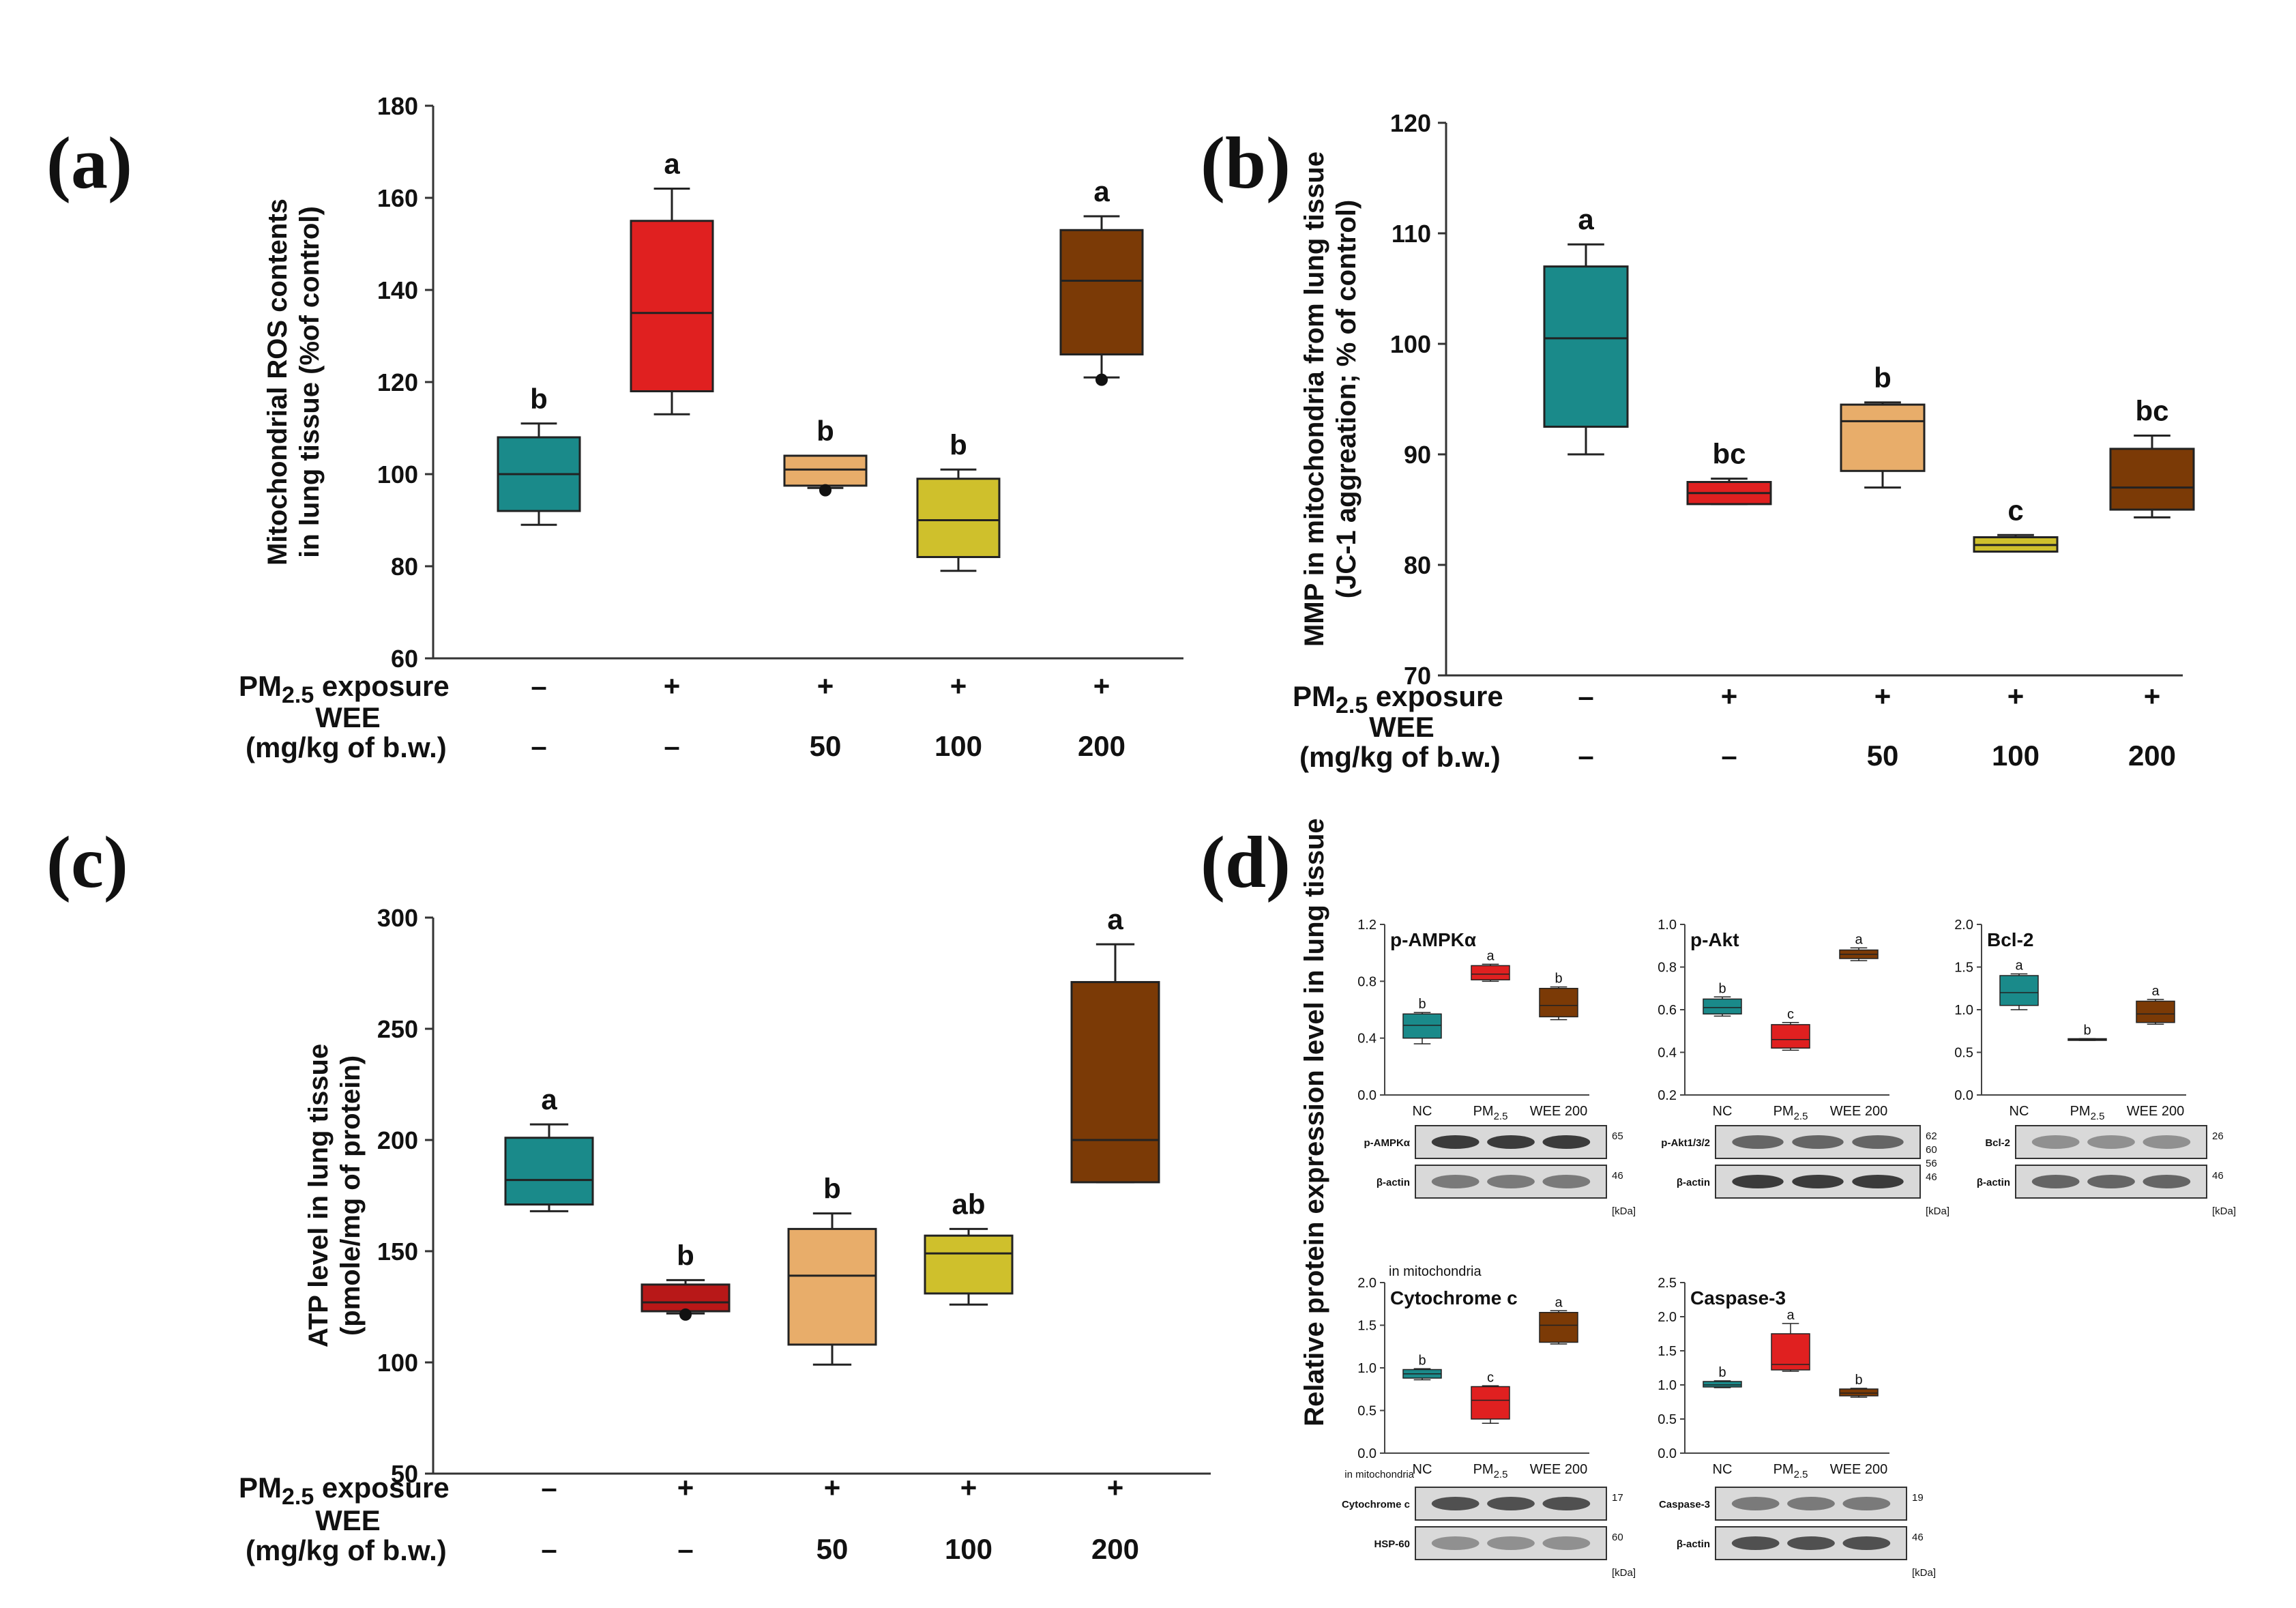 This screenshot has width=2296, height=1608. I want to click on sig-letter-c-3: ab, so click(968, 1204).